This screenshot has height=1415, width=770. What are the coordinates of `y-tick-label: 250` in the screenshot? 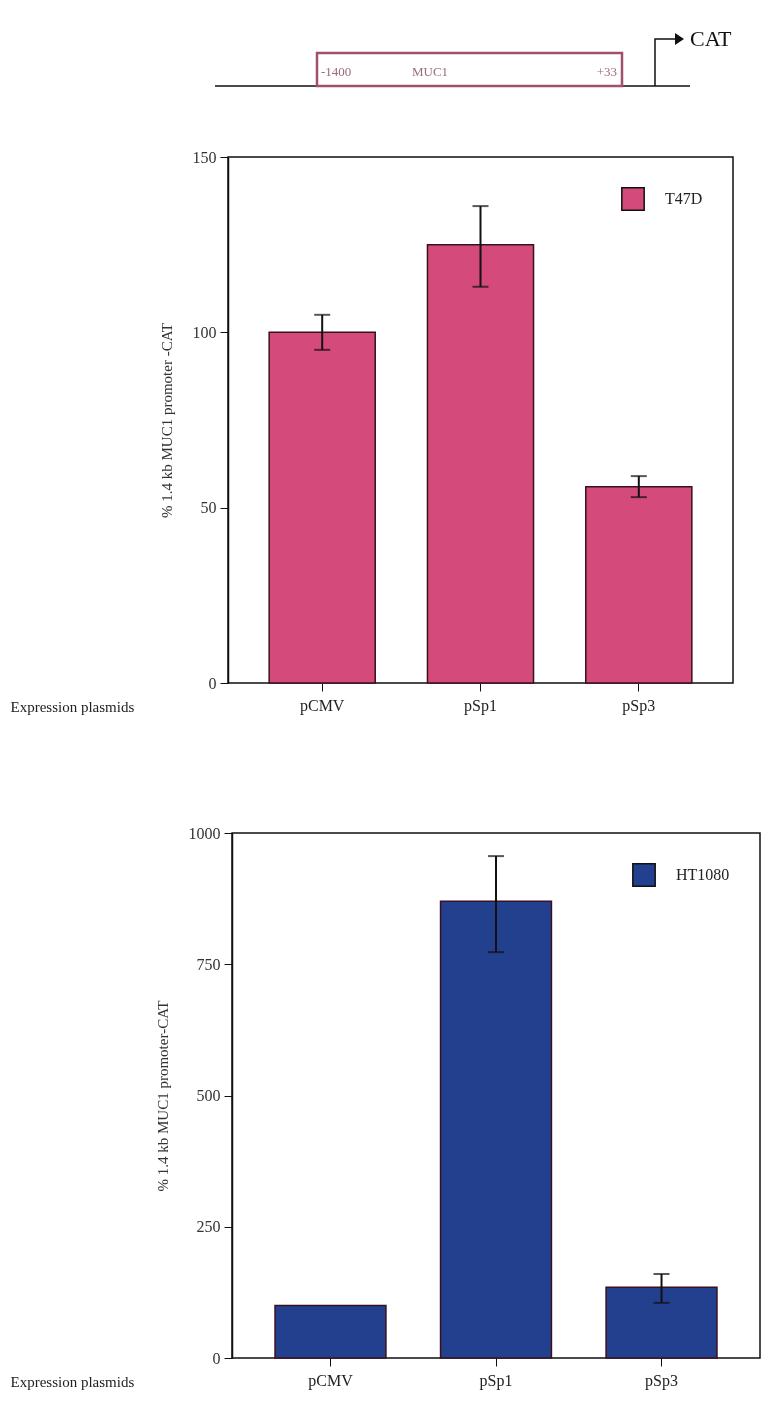 It's located at (208, 1227).